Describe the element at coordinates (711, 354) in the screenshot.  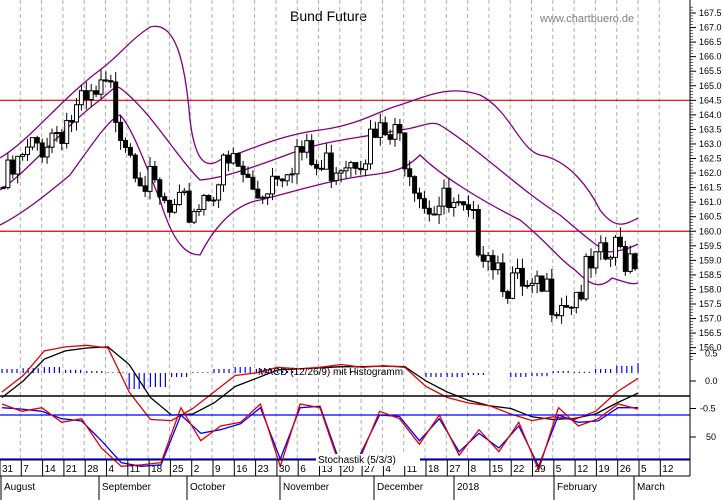
I see `macd-tick-label: 0.5` at that location.